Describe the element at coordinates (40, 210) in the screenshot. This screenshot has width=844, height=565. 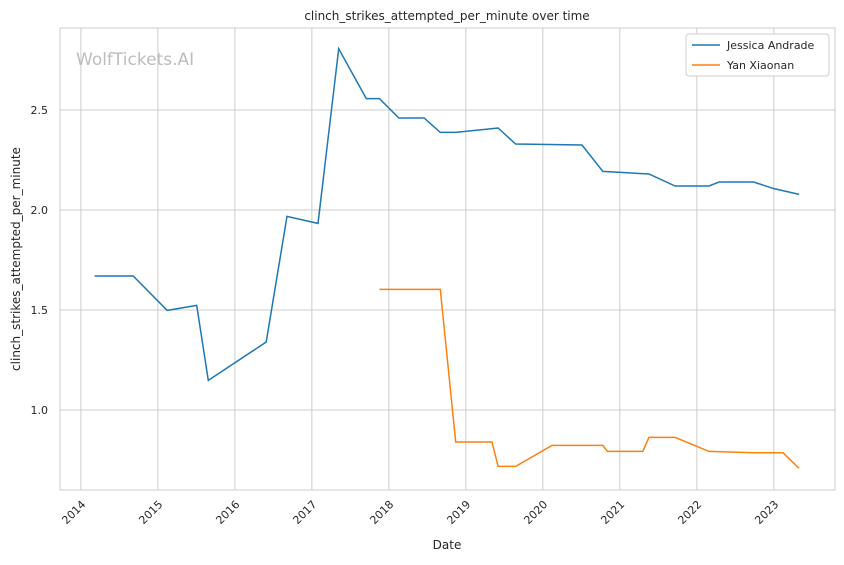
I see `y-tick-label: 2.0` at that location.